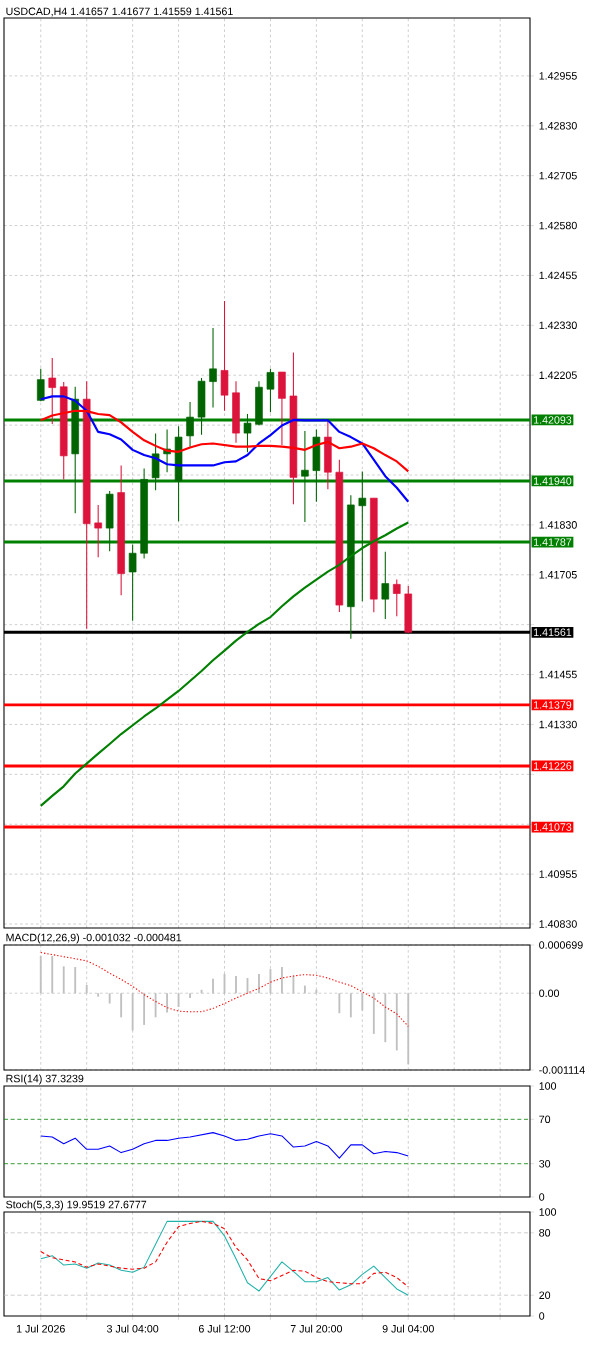 This screenshot has height=1349, width=600. What do you see at coordinates (545, 1119) in the screenshot?
I see `y-tick-label: 70` at bounding box center [545, 1119].